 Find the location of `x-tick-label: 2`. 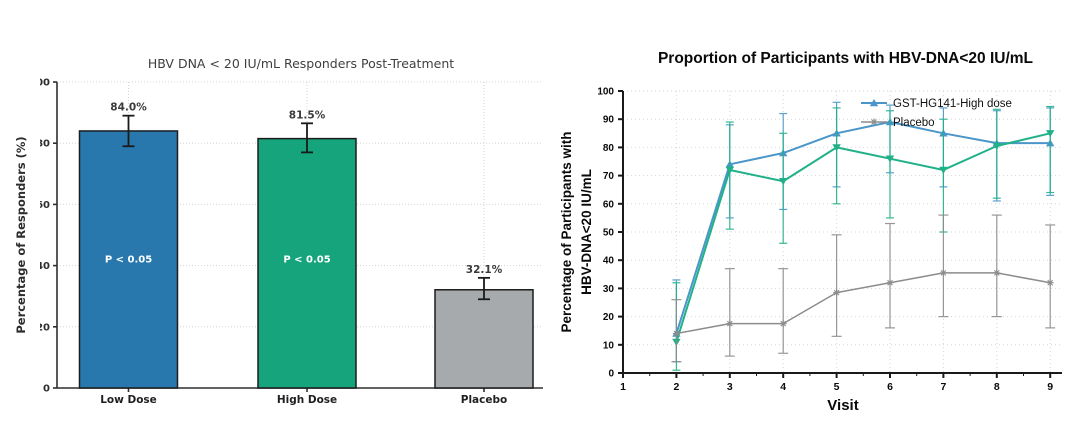

x-tick-label: 2 is located at coordinates (676, 387).